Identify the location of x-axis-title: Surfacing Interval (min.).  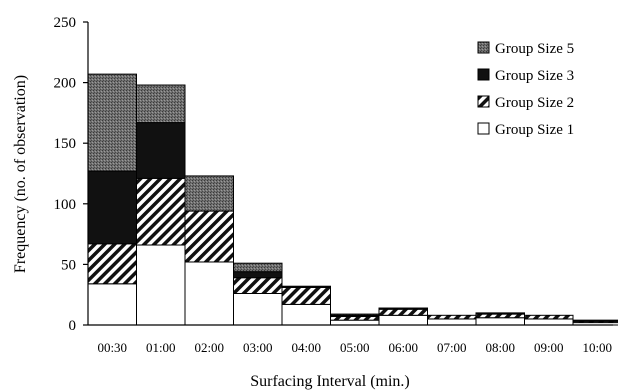
(330, 381).